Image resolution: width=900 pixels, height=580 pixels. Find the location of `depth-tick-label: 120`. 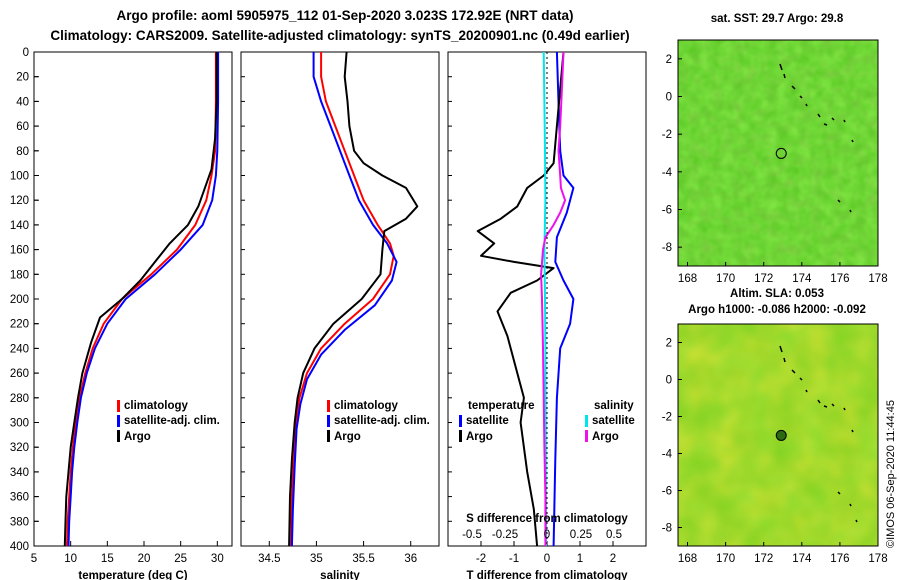

depth-tick-label: 120 is located at coordinates (19, 201).